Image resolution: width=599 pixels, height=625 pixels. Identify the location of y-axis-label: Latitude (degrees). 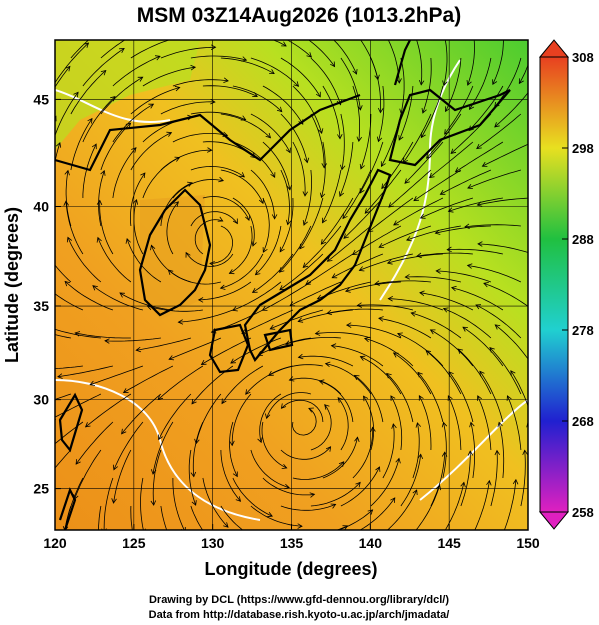
(12, 285).